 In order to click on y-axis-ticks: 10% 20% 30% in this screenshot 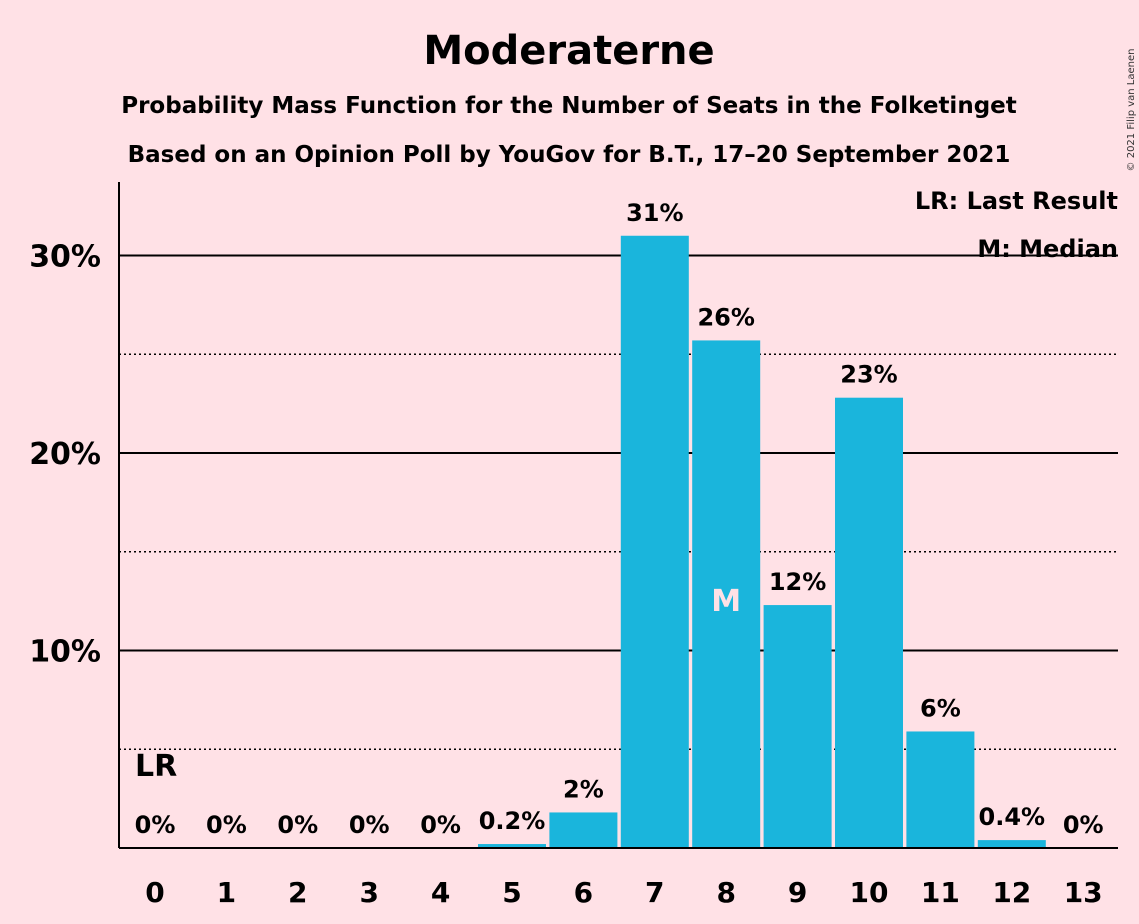, I will do `click(65, 455)`.